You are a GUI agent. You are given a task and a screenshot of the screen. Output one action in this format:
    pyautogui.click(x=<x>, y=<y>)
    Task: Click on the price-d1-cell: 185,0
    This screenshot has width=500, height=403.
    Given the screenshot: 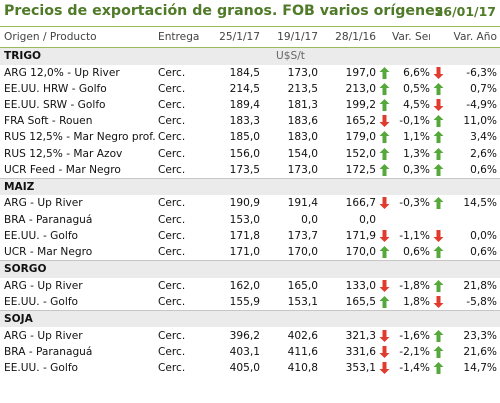 What is the action you would take?
    pyautogui.click(x=244, y=137)
    